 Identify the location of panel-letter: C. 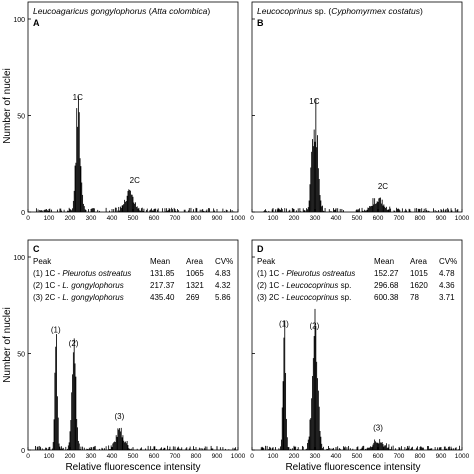
(36, 249).